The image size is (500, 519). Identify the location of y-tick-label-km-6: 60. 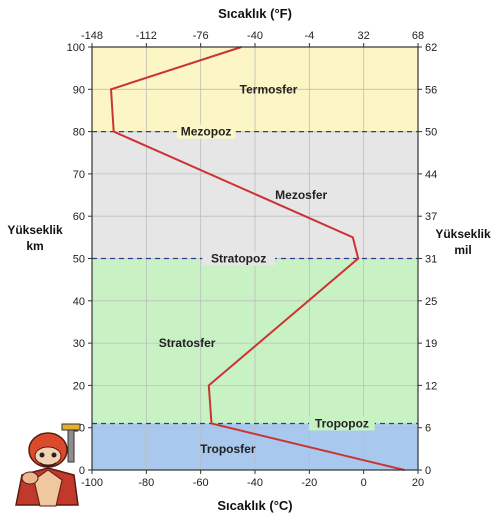
(79, 217).